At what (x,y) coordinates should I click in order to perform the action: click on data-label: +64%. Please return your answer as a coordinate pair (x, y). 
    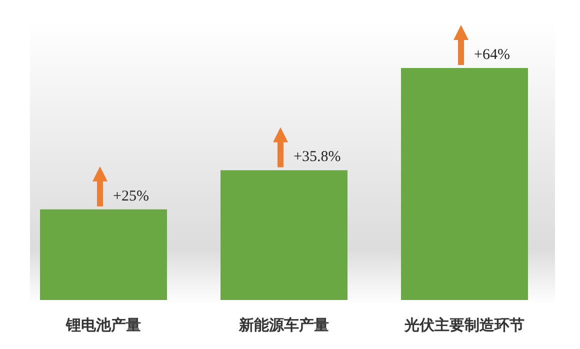
    Looking at the image, I should click on (492, 55).